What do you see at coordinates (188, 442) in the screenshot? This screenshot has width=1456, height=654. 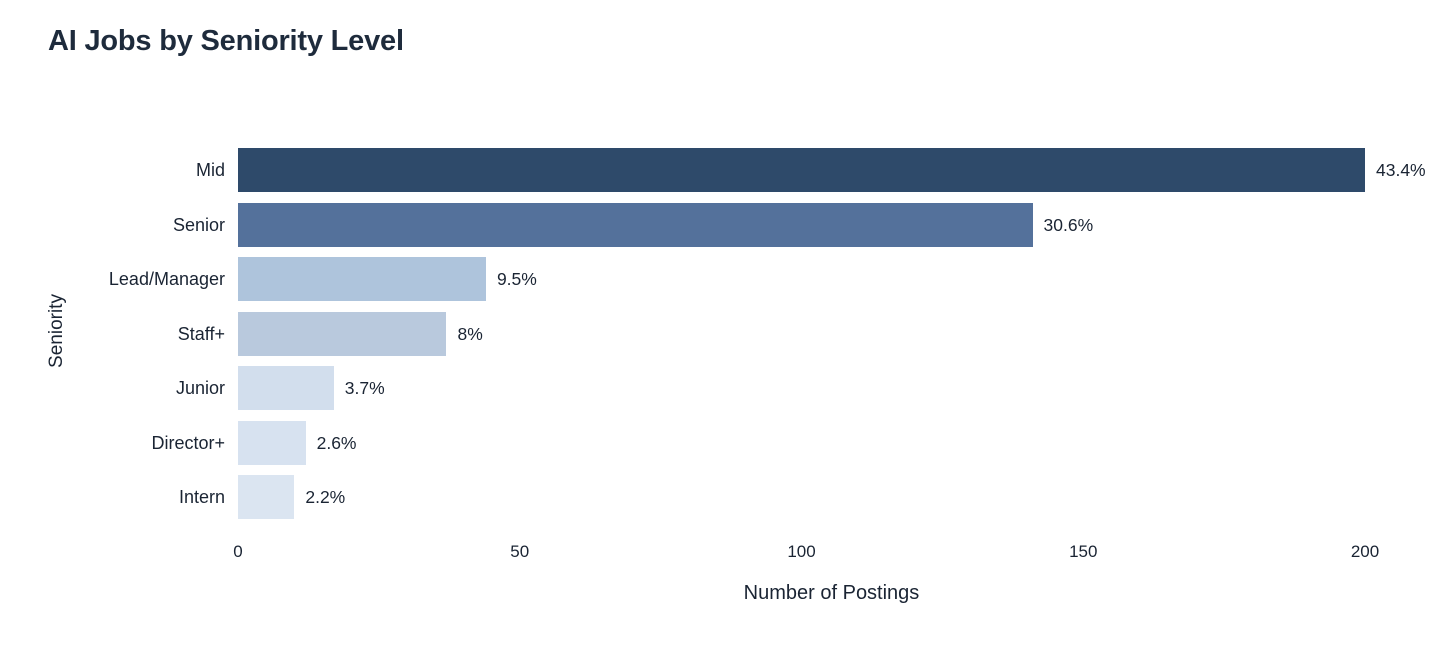 I see `category-label: Director+` at bounding box center [188, 442].